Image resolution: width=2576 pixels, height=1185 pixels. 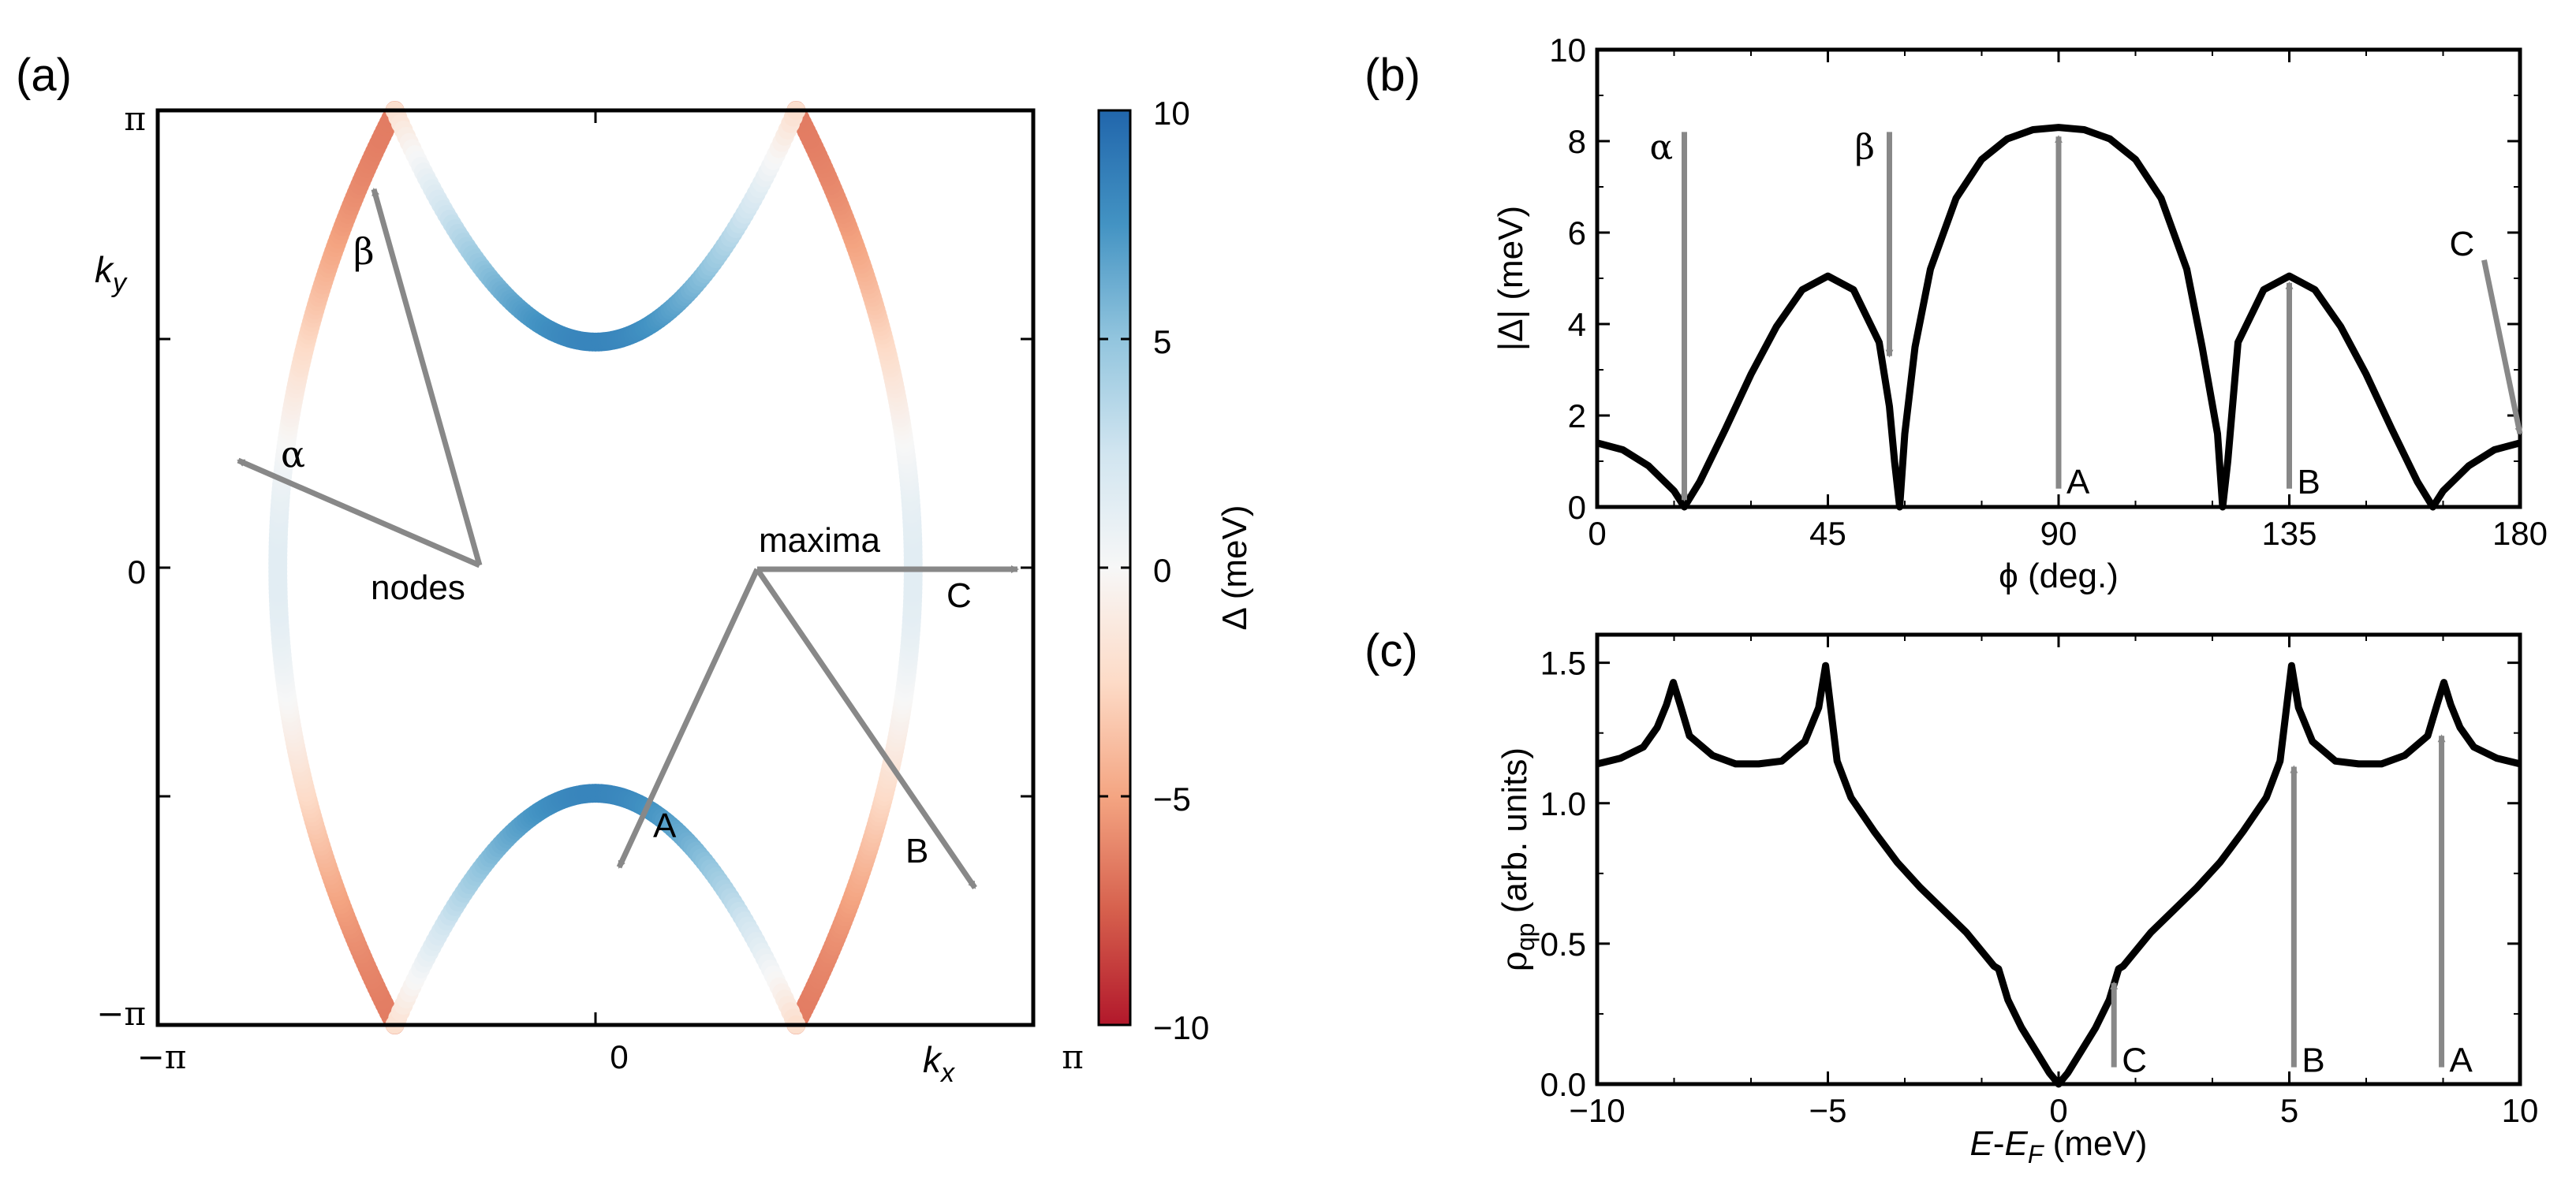 What do you see at coordinates (1577, 233) in the screenshot?
I see `panel-b-y-tick-label: 6` at bounding box center [1577, 233].